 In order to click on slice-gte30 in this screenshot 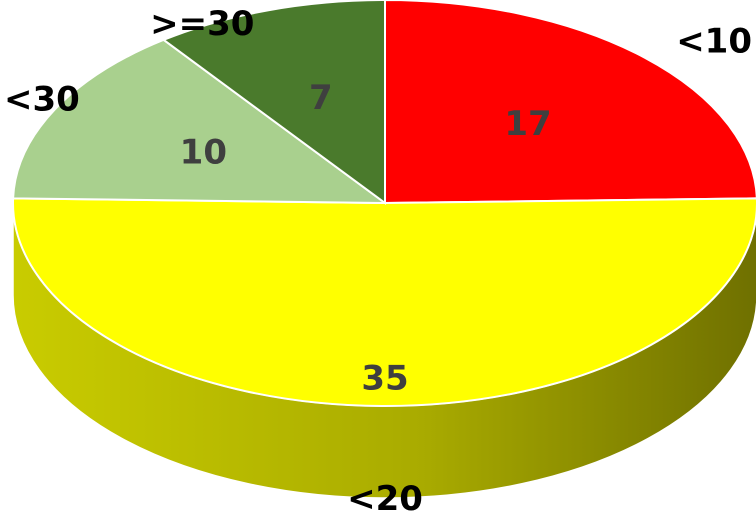, I will do `click(273, 102)`.